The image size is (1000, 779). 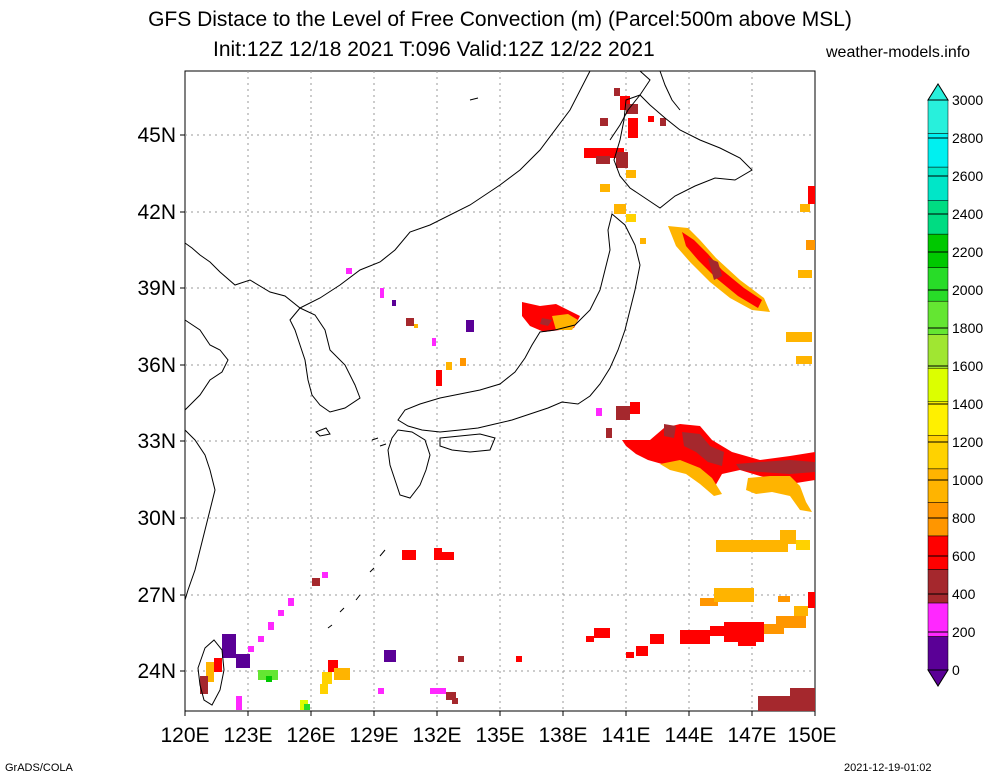 What do you see at coordinates (688, 735) in the screenshot?
I see `lon-label: 144E` at bounding box center [688, 735].